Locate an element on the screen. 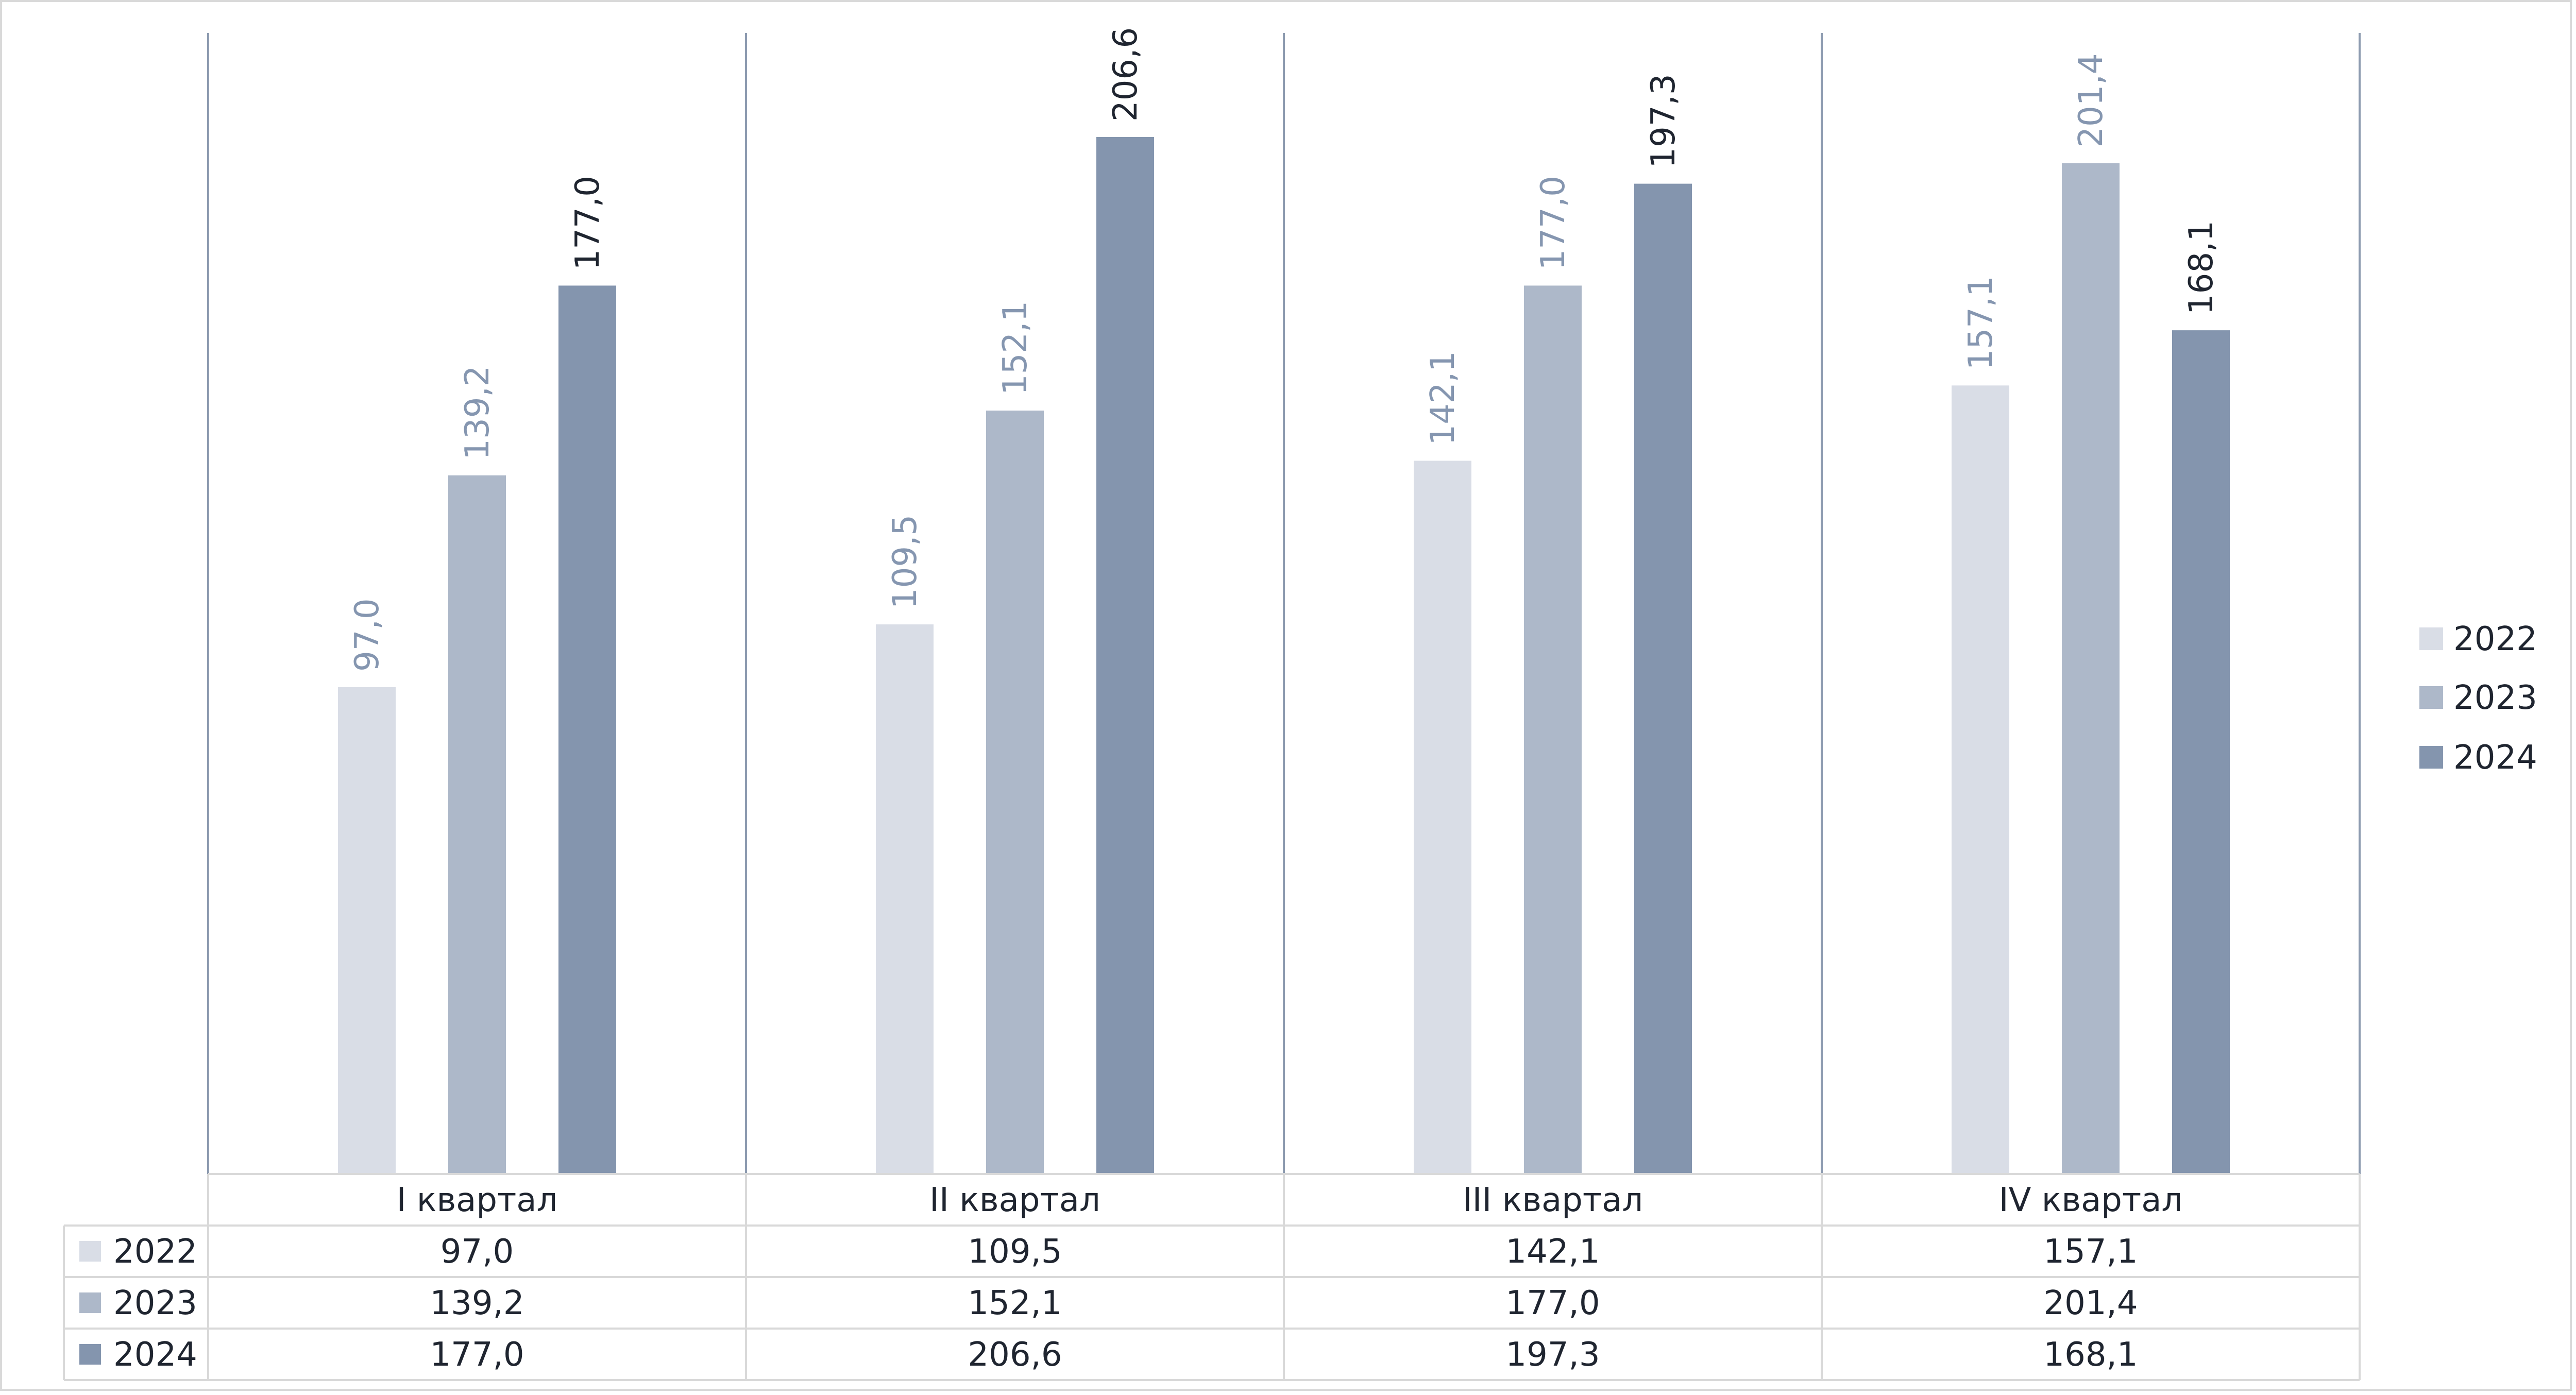 The height and width of the screenshot is (1395, 2576). category-label: II квартал is located at coordinates (1014, 1200).